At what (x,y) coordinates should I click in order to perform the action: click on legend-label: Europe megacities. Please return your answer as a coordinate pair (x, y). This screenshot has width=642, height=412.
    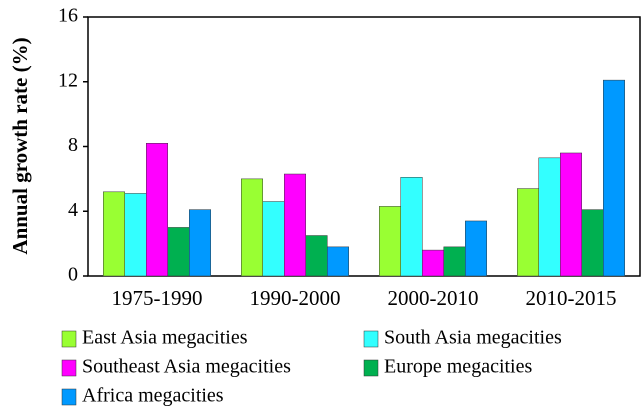
    Looking at the image, I should click on (458, 367).